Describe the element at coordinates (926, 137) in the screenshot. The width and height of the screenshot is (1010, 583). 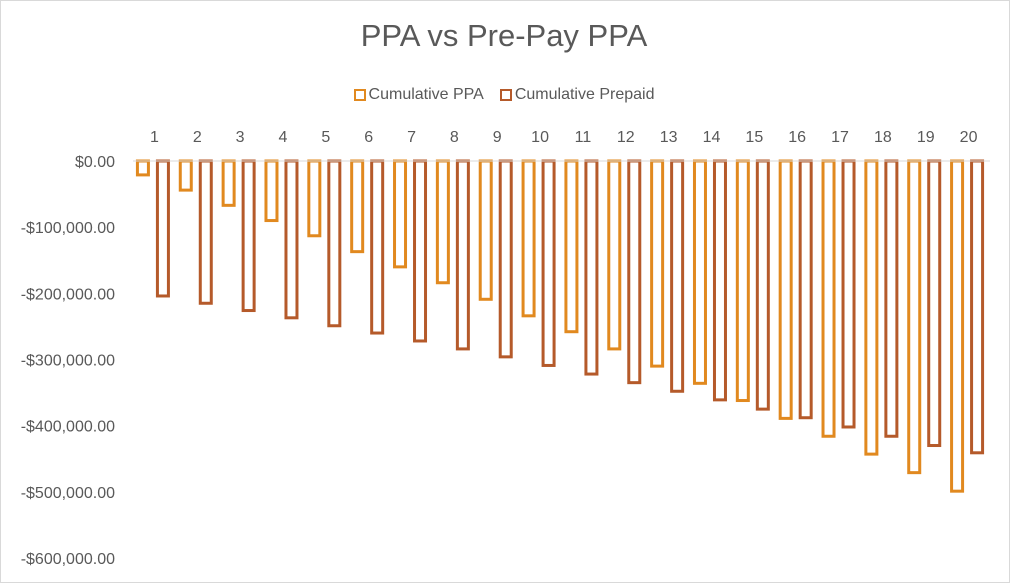
I see `x-tick-label: 19` at that location.